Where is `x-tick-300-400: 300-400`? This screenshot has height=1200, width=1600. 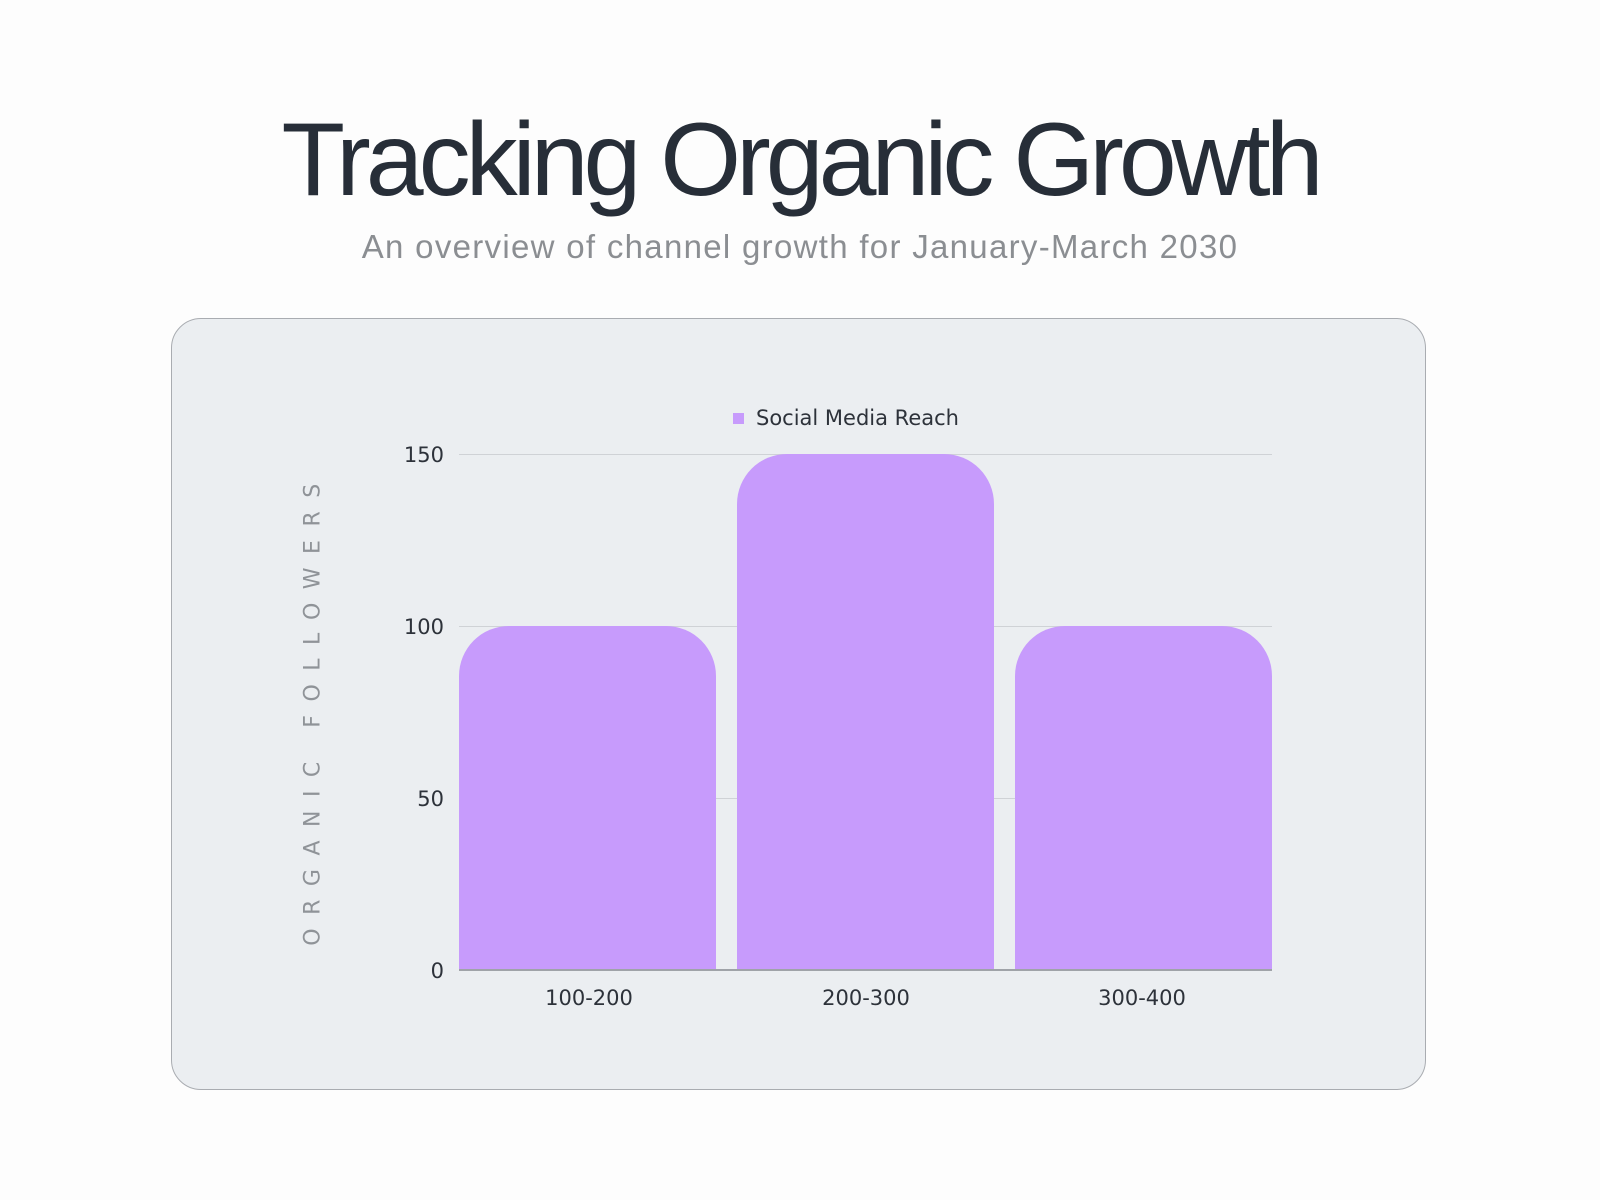
x-tick-300-400: 300-400 is located at coordinates (1142, 998).